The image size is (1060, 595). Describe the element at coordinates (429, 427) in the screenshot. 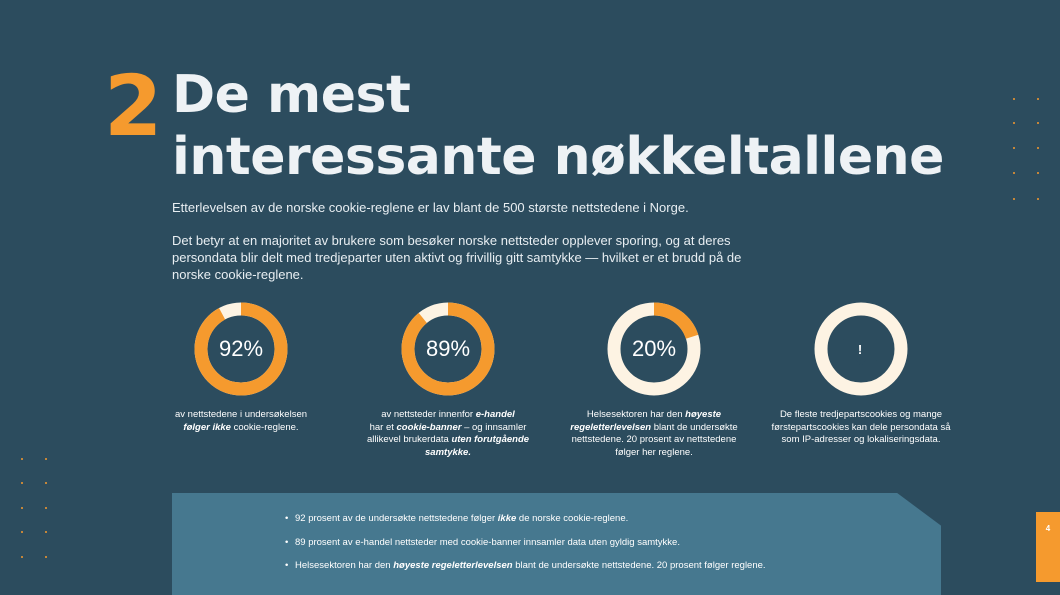

I see `stat-text-emphasis: cookie-banner` at that location.